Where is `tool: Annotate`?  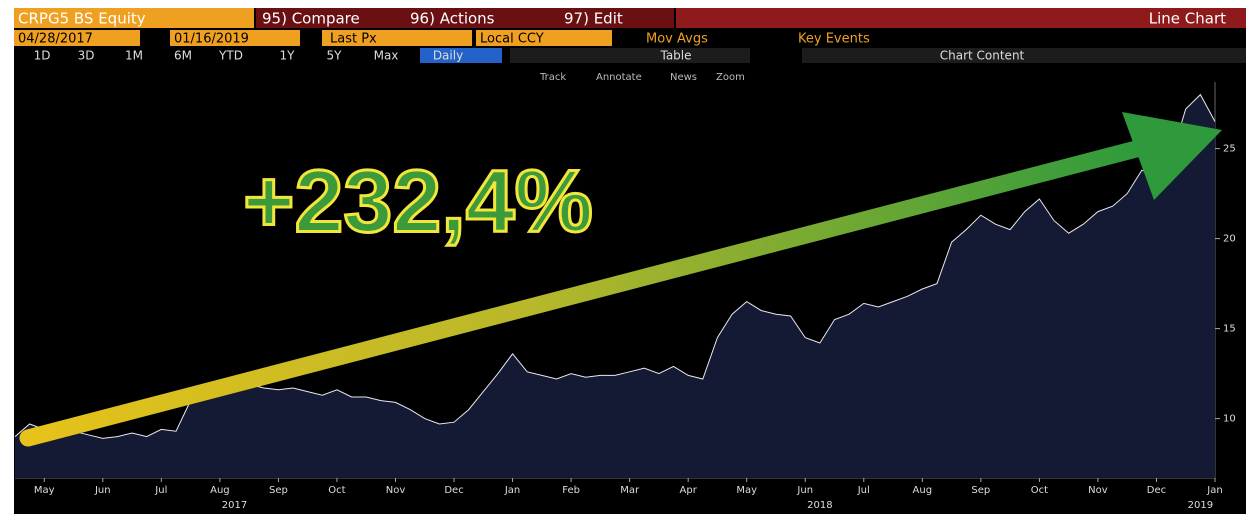 tool: Annotate is located at coordinates (619, 77).